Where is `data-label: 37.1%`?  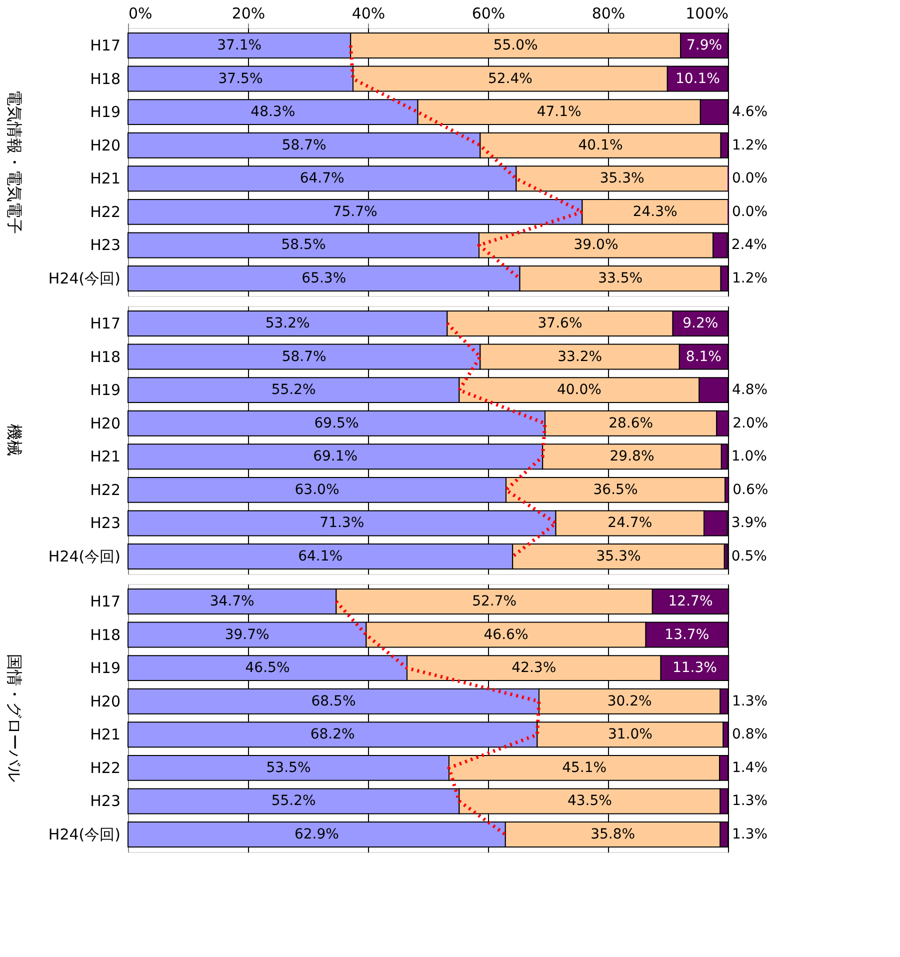 data-label: 37.1% is located at coordinates (239, 45).